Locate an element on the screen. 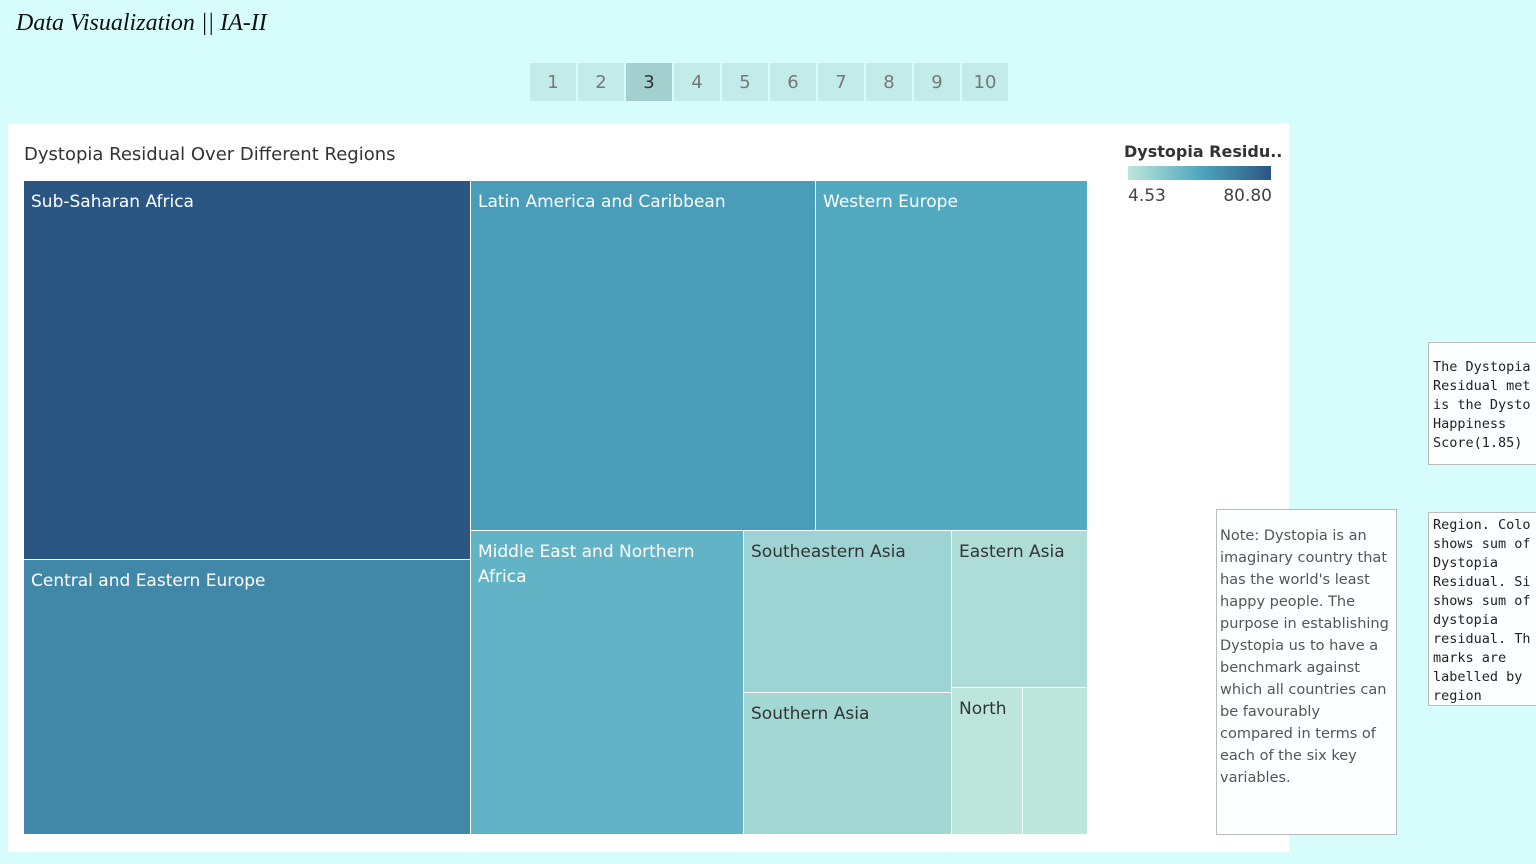  description-line: Happiness is located at coordinates (1470, 424).